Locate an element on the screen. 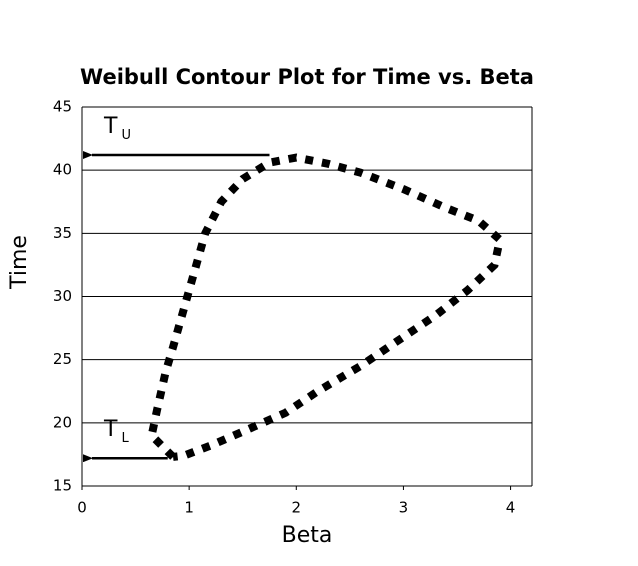 This screenshot has width=638, height=566. y-tick-label: 30 is located at coordinates (62, 296).